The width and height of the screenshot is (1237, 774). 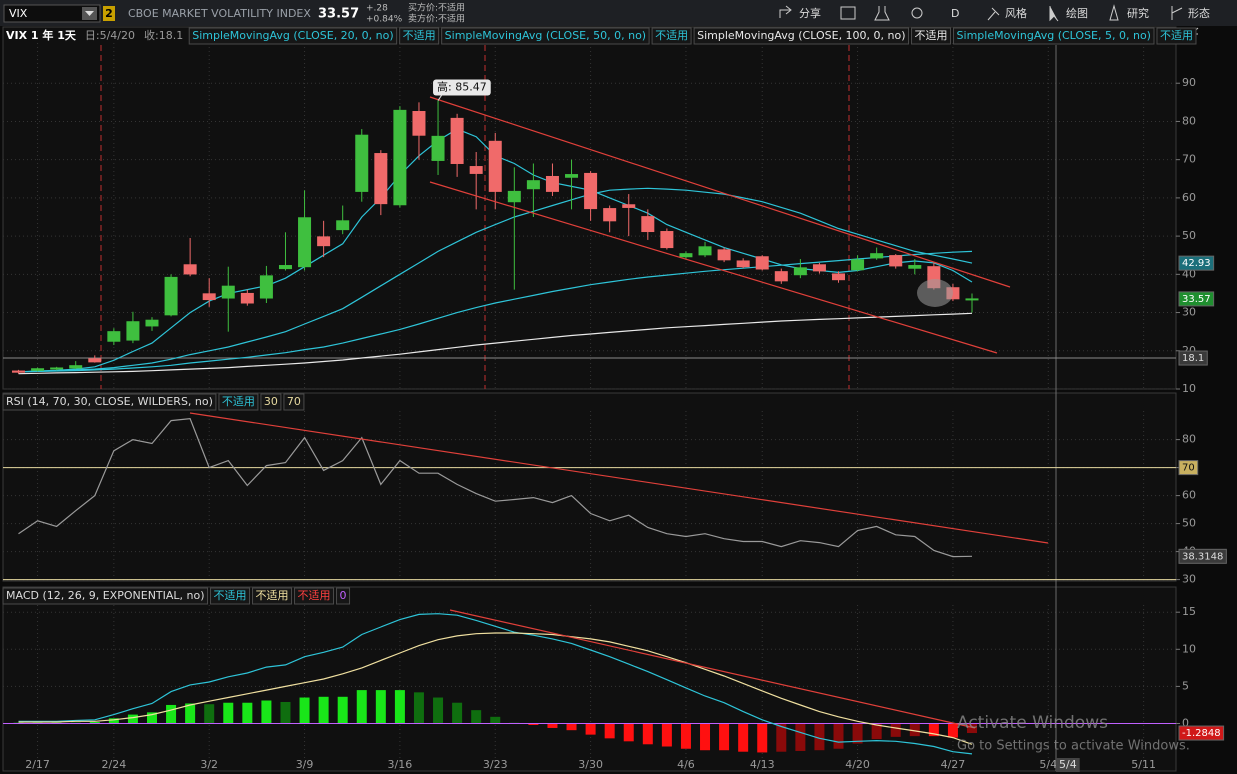 I want to click on x-cursor-label: 5/4, so click(x=1068, y=764).